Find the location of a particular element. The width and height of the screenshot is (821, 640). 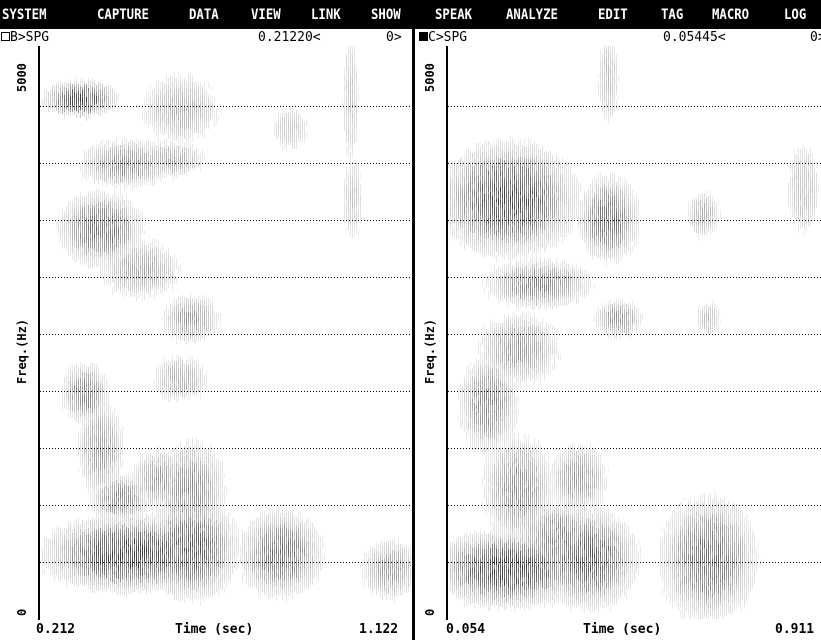

menu-speak: SPEAK is located at coordinates (454, 15).